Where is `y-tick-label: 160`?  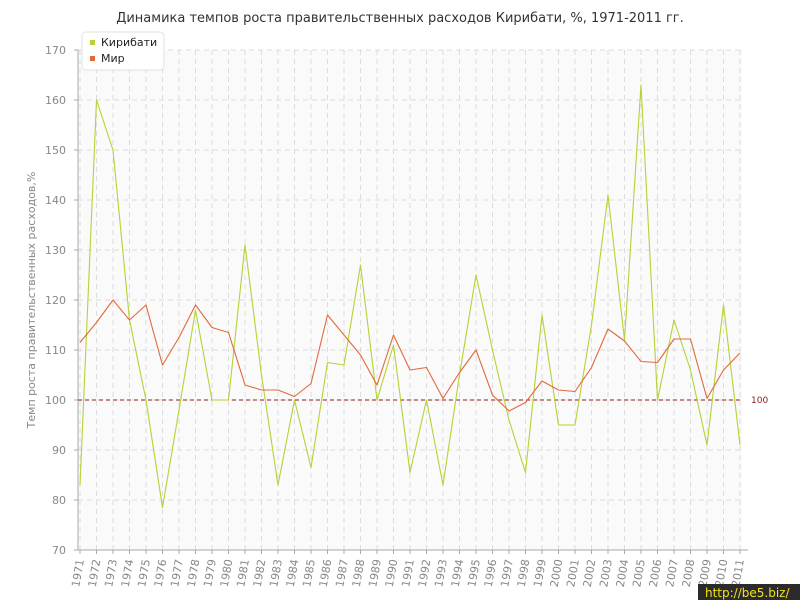 y-tick-label: 160 is located at coordinates (55, 100).